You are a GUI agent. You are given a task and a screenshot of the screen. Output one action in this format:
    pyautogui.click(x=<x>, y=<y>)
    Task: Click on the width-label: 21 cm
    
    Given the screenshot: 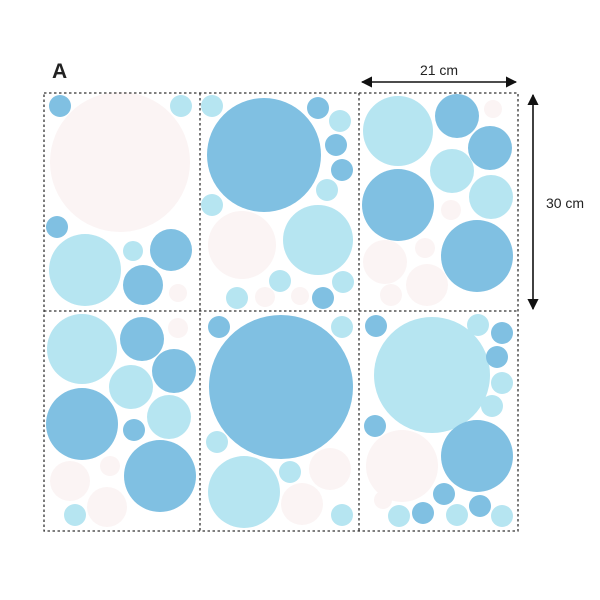 What is the action you would take?
    pyautogui.click(x=439, y=70)
    